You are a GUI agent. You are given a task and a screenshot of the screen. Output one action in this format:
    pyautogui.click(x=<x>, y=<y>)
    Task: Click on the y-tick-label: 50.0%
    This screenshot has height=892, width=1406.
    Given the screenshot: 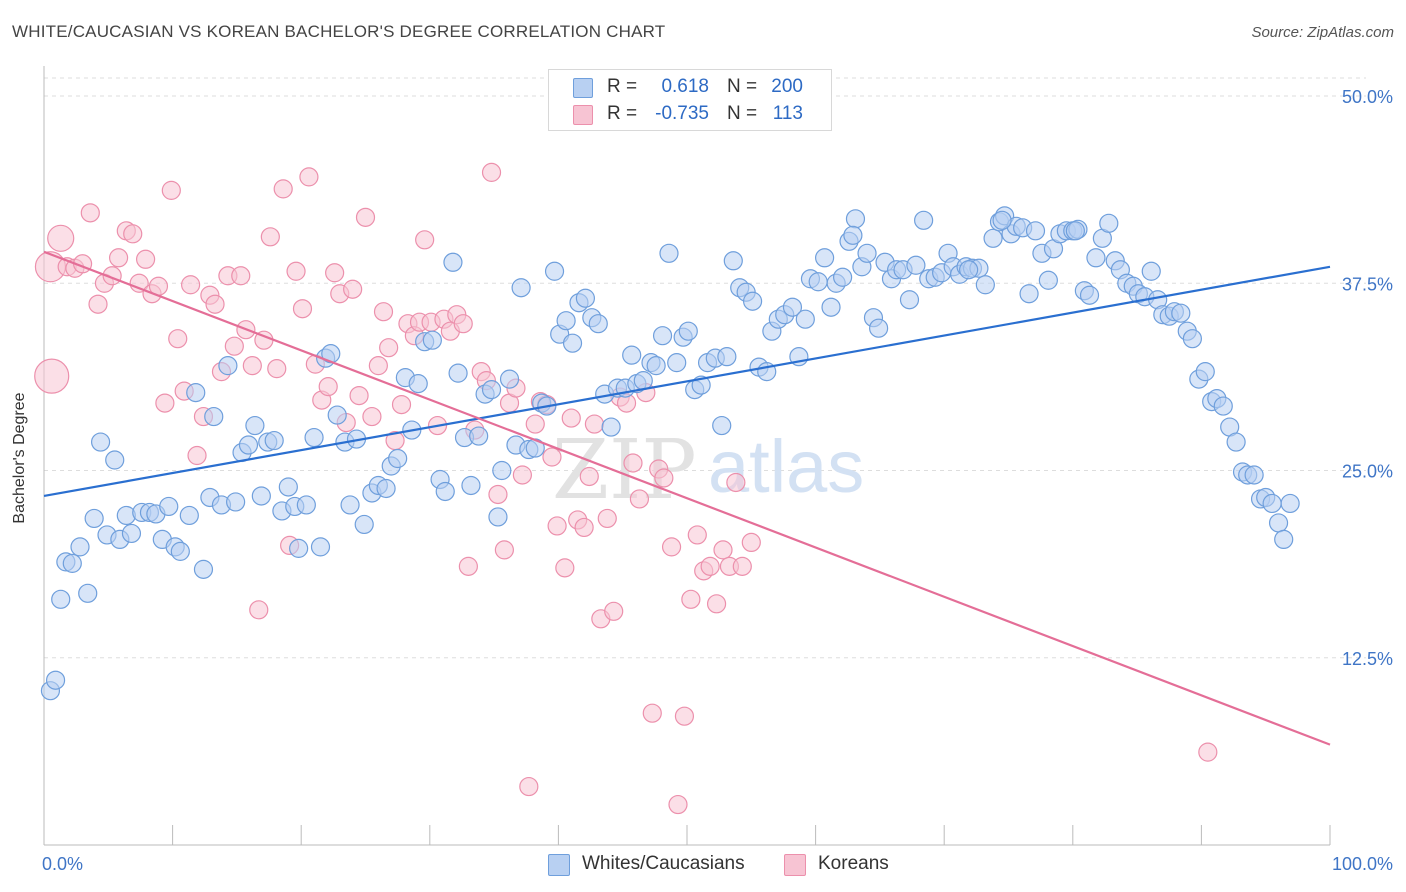 What is the action you would take?
    pyautogui.click(x=1367, y=97)
    